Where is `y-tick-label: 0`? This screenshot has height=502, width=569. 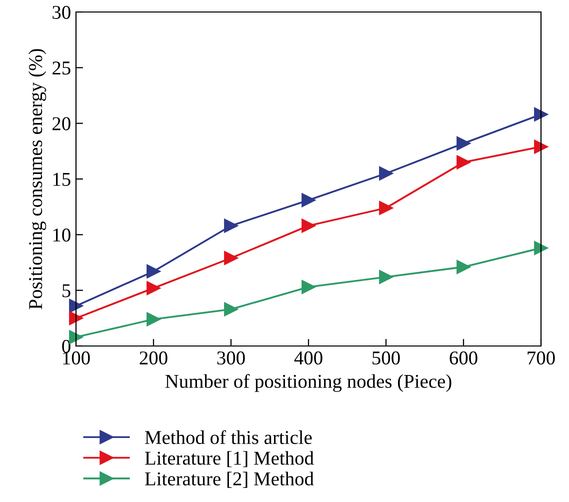 y-tick-label: 0 is located at coordinates (66, 346).